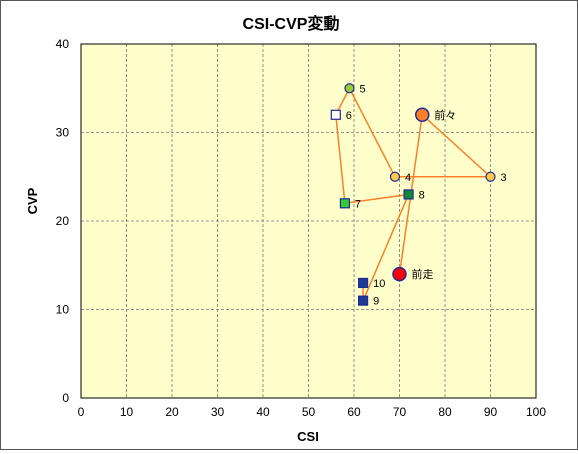 The image size is (578, 454). Describe the element at coordinates (309, 412) in the screenshot. I see `x-tick-label: 50` at that location.